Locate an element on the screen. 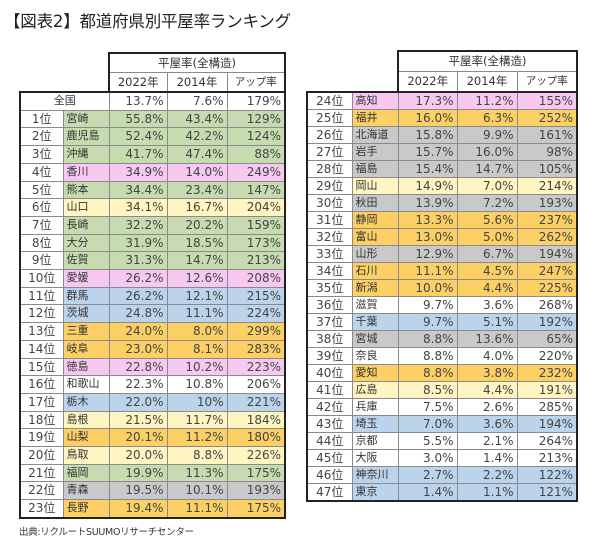 This screenshot has width=600, height=551. prefecture-cell: 三重 is located at coordinates (86, 331).